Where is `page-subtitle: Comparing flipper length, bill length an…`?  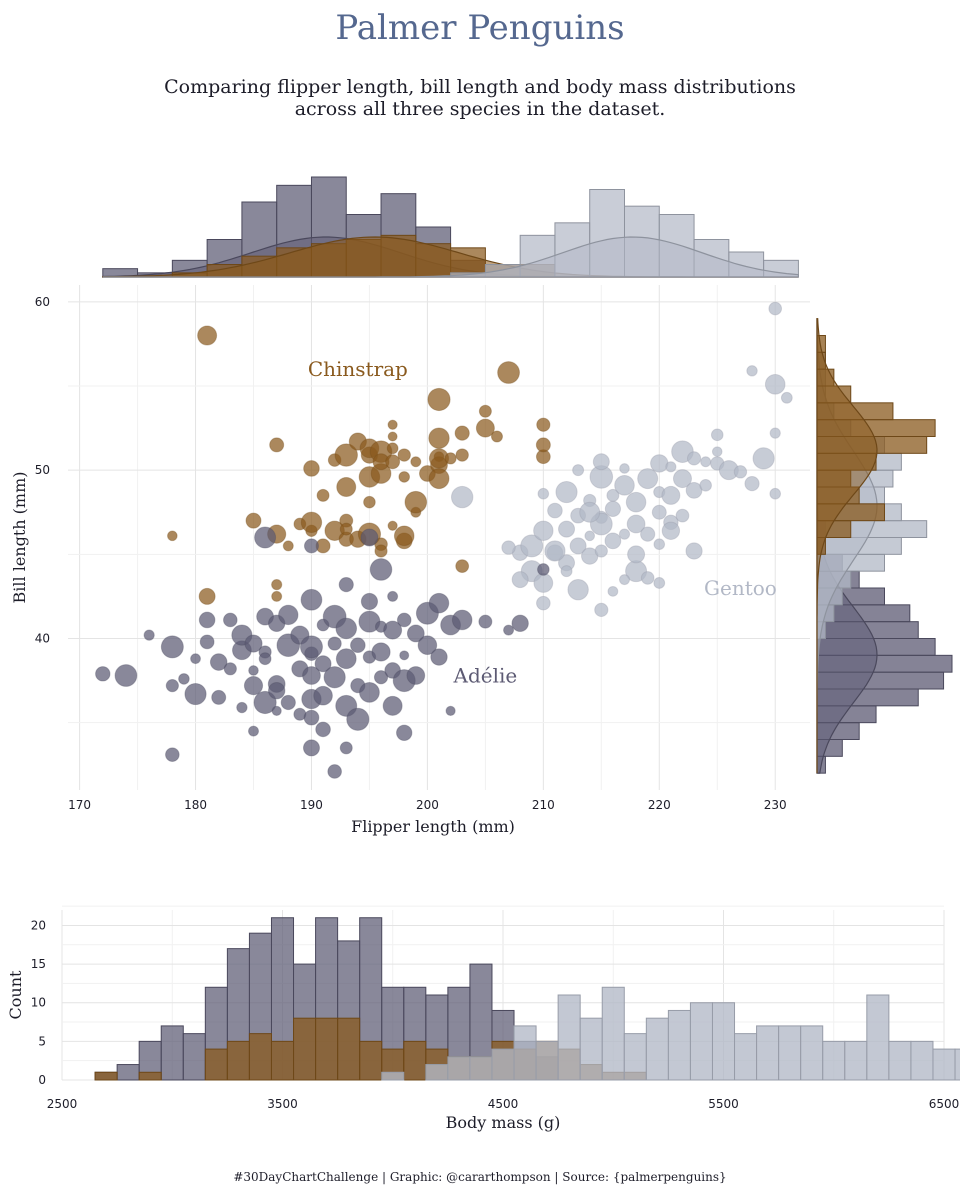
page-subtitle: Comparing flipper length, bill length an… is located at coordinates (480, 98).